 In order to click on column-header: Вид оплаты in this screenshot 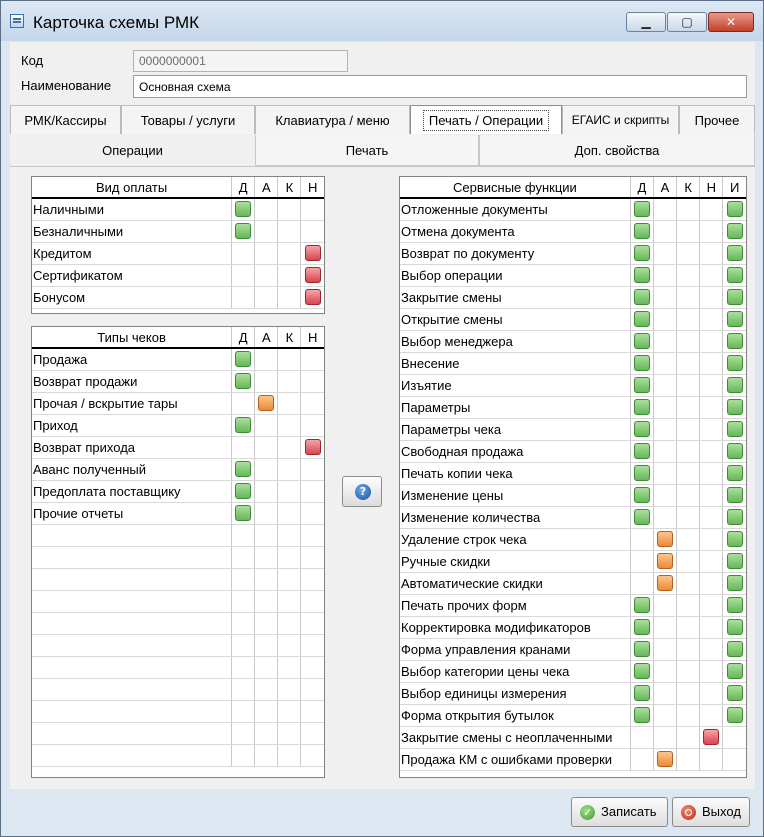, I will do `click(132, 188)`.